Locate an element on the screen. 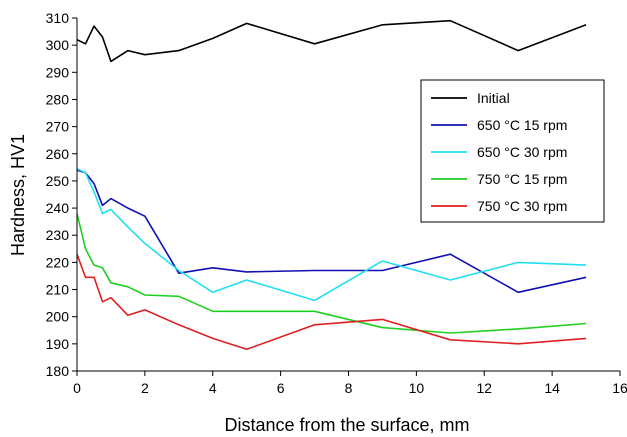 Image resolution: width=627 pixels, height=437 pixels. x-tick-label: 16 is located at coordinates (619, 388).